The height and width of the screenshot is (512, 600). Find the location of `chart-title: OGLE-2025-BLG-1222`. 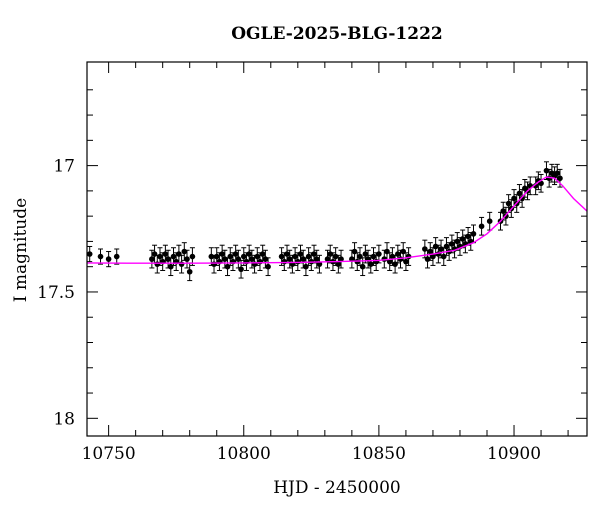

chart-title: OGLE-2025-BLG-1222 is located at coordinates (337, 34).